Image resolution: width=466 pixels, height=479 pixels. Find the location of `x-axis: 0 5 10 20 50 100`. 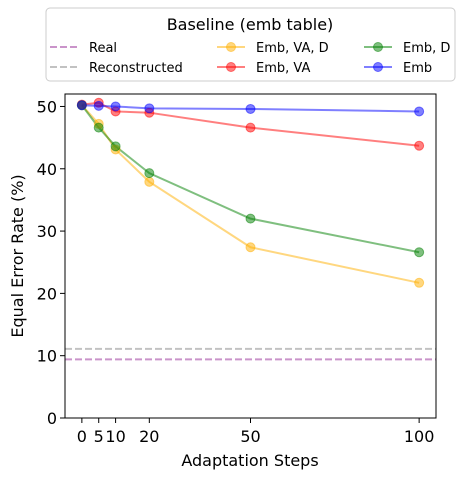

x-axis: 0 5 10 20 50 100 is located at coordinates (256, 432).